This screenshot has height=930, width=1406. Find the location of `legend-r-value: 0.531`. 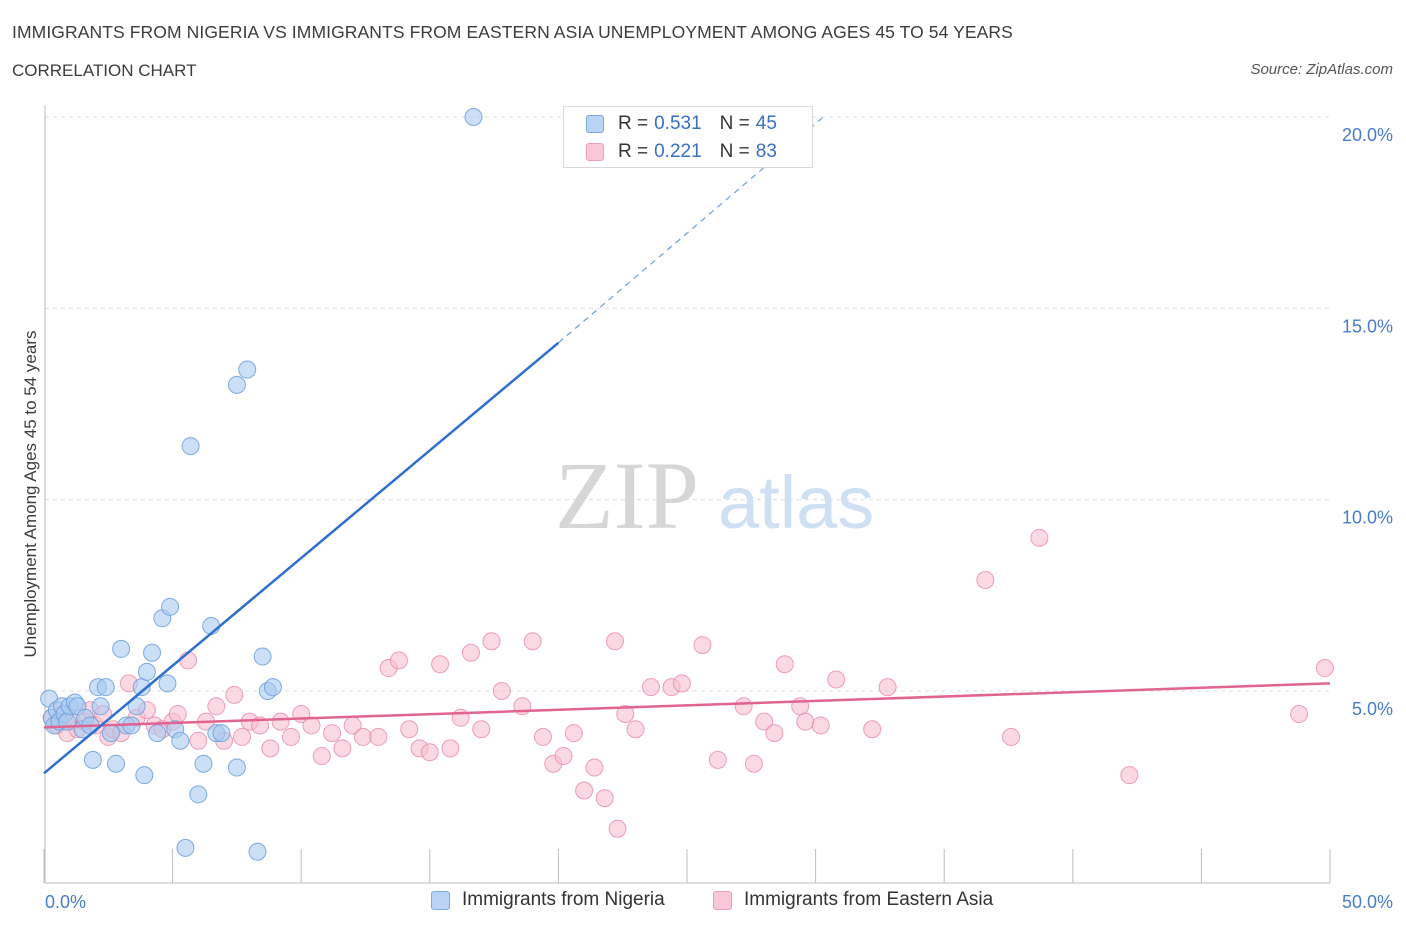

legend-r-value: 0.531 is located at coordinates (678, 123).